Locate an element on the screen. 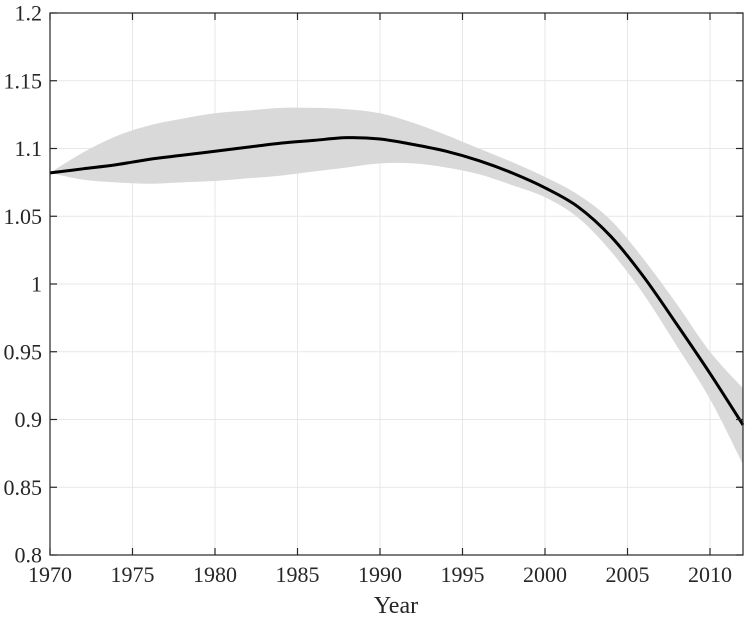 The width and height of the screenshot is (747, 624). y-tick-label: 1.1 is located at coordinates (29, 148).